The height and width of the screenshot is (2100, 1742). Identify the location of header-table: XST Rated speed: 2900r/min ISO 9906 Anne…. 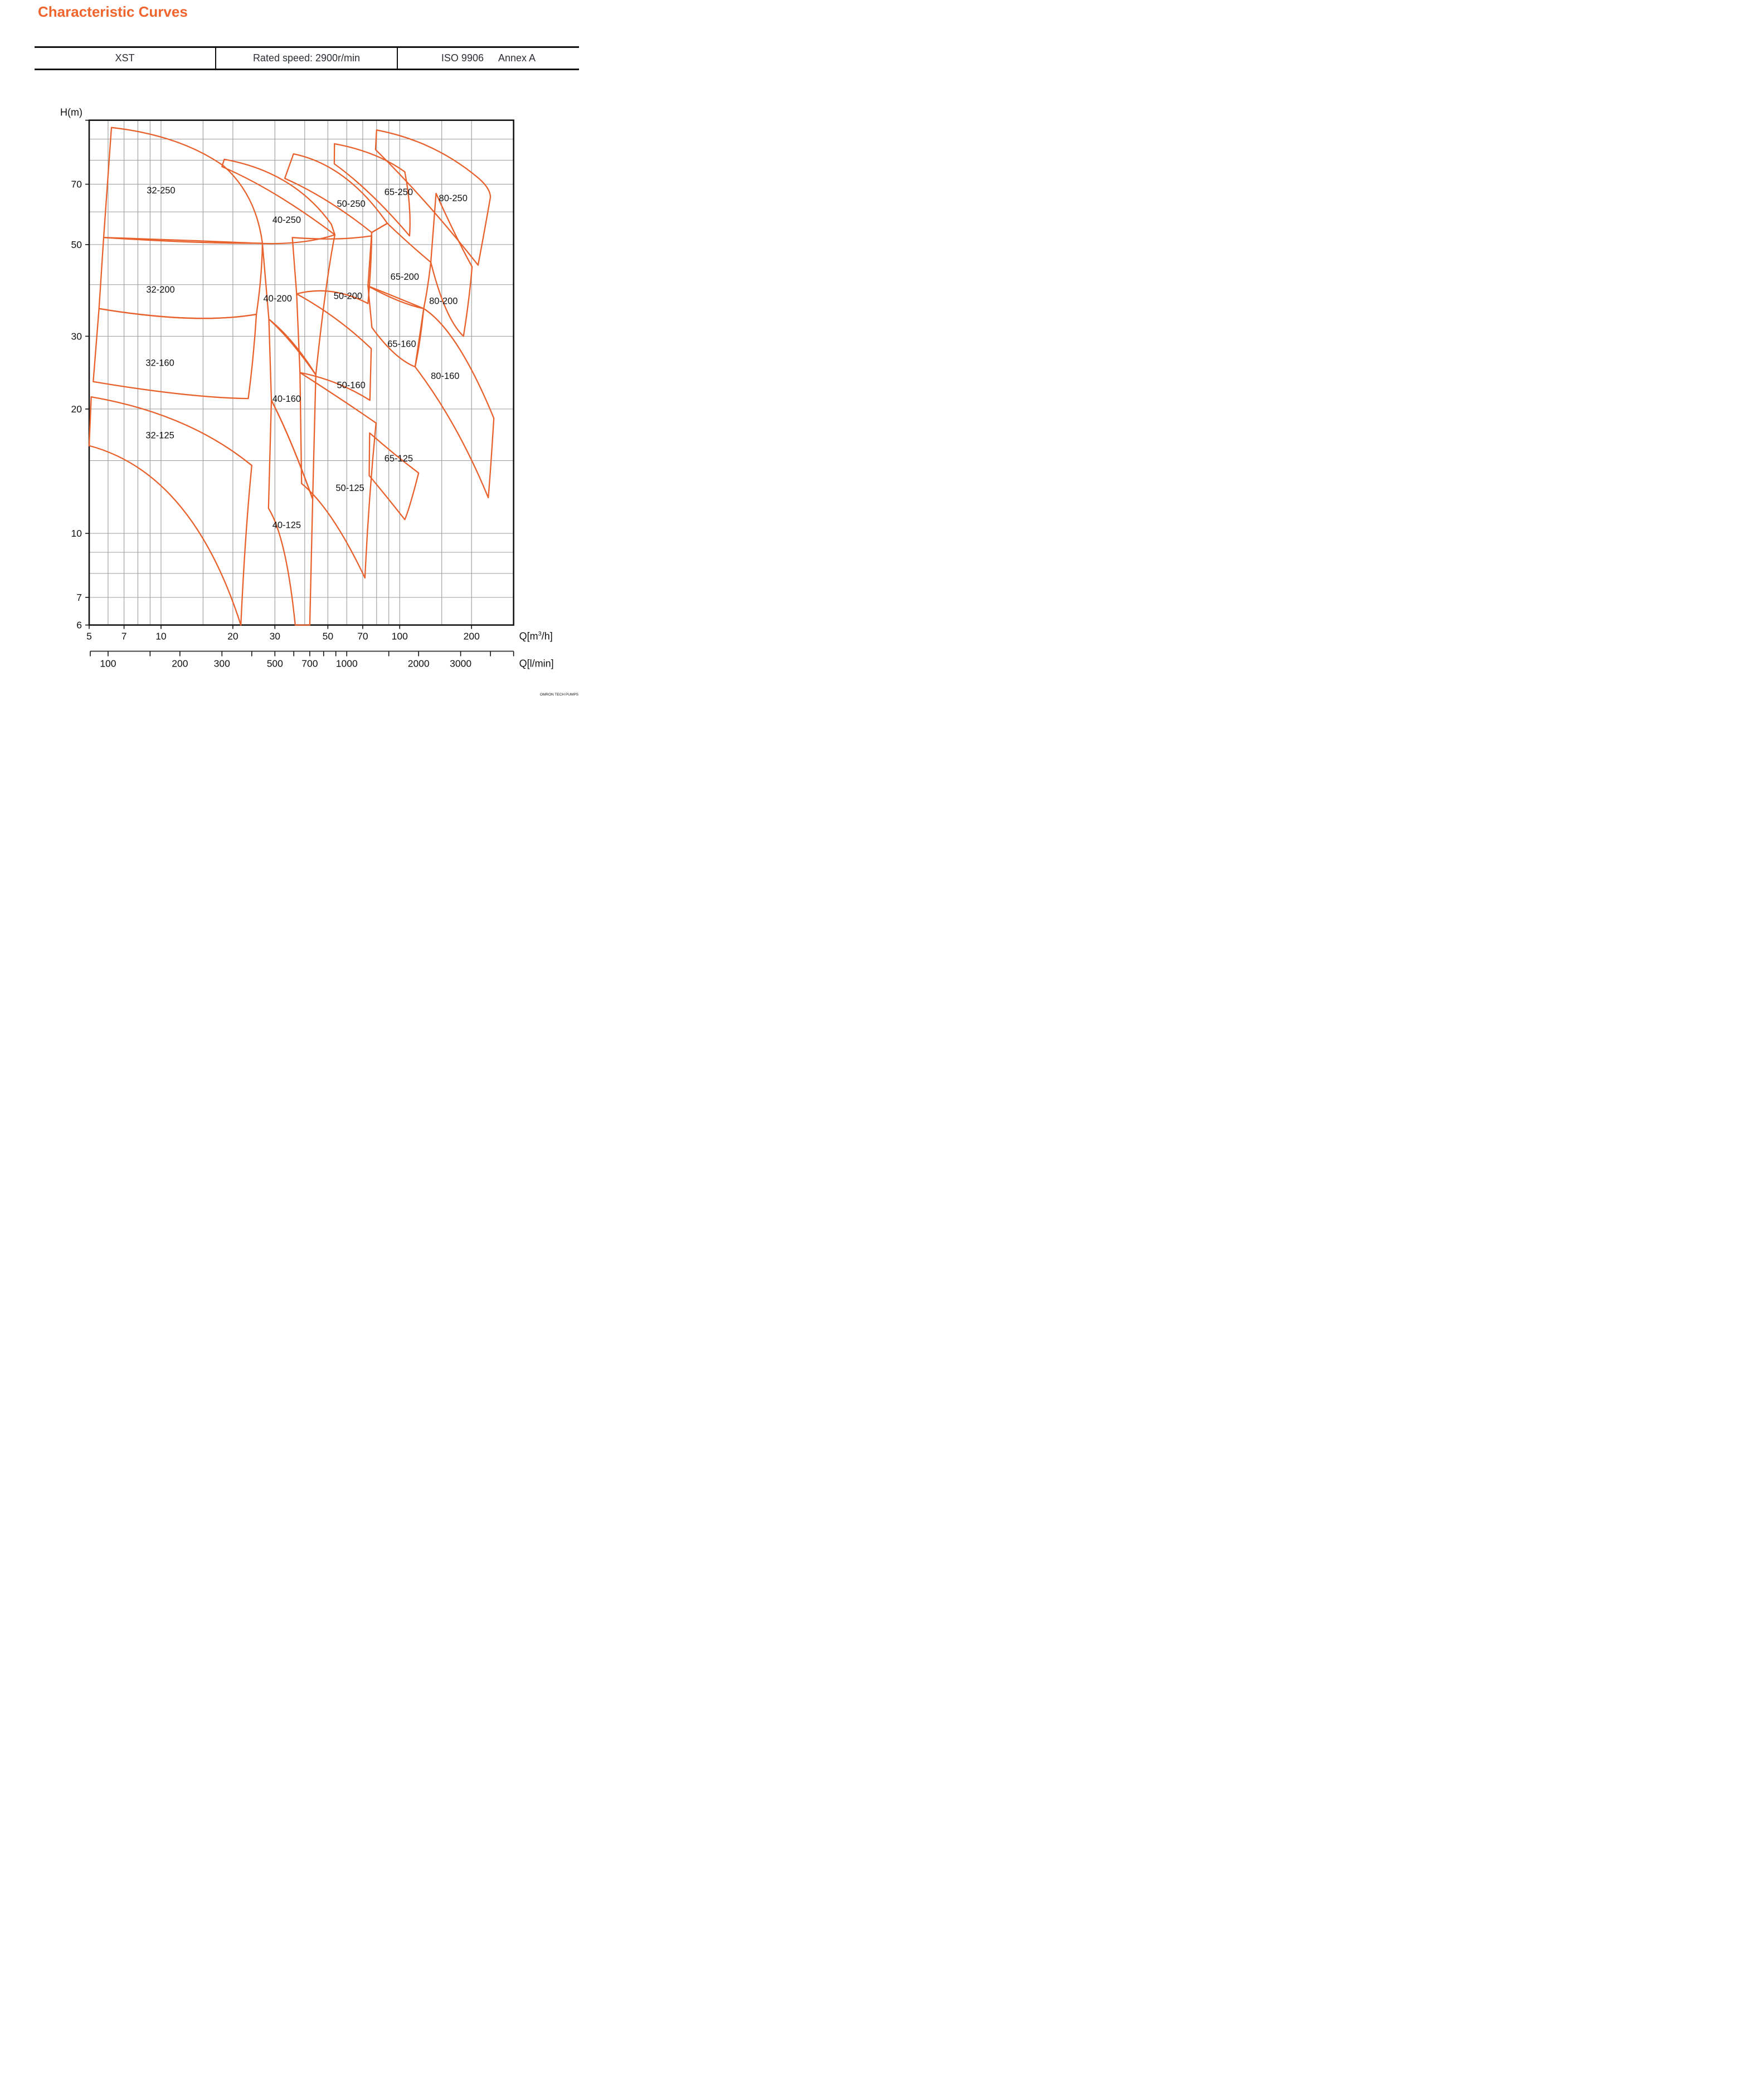
(307, 58).